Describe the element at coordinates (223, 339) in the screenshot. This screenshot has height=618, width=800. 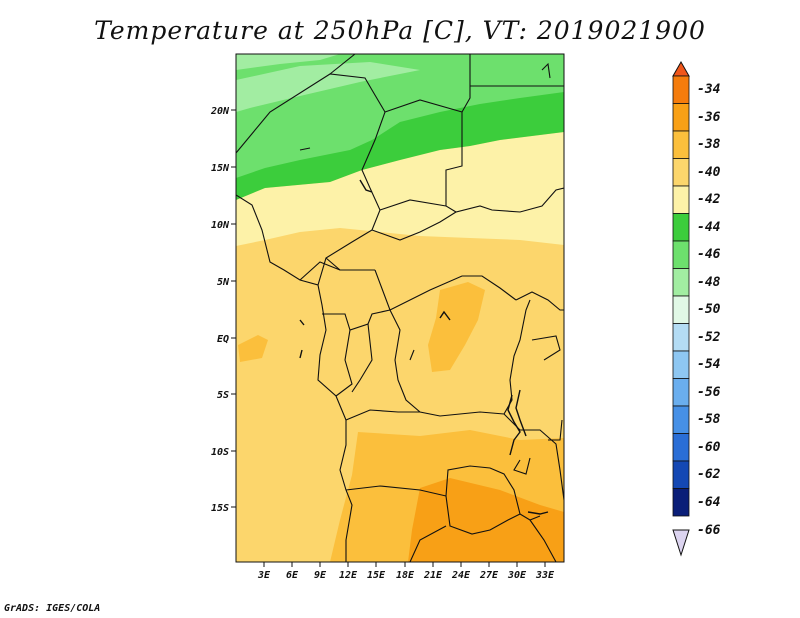
I see `lat-label: EQ` at that location.